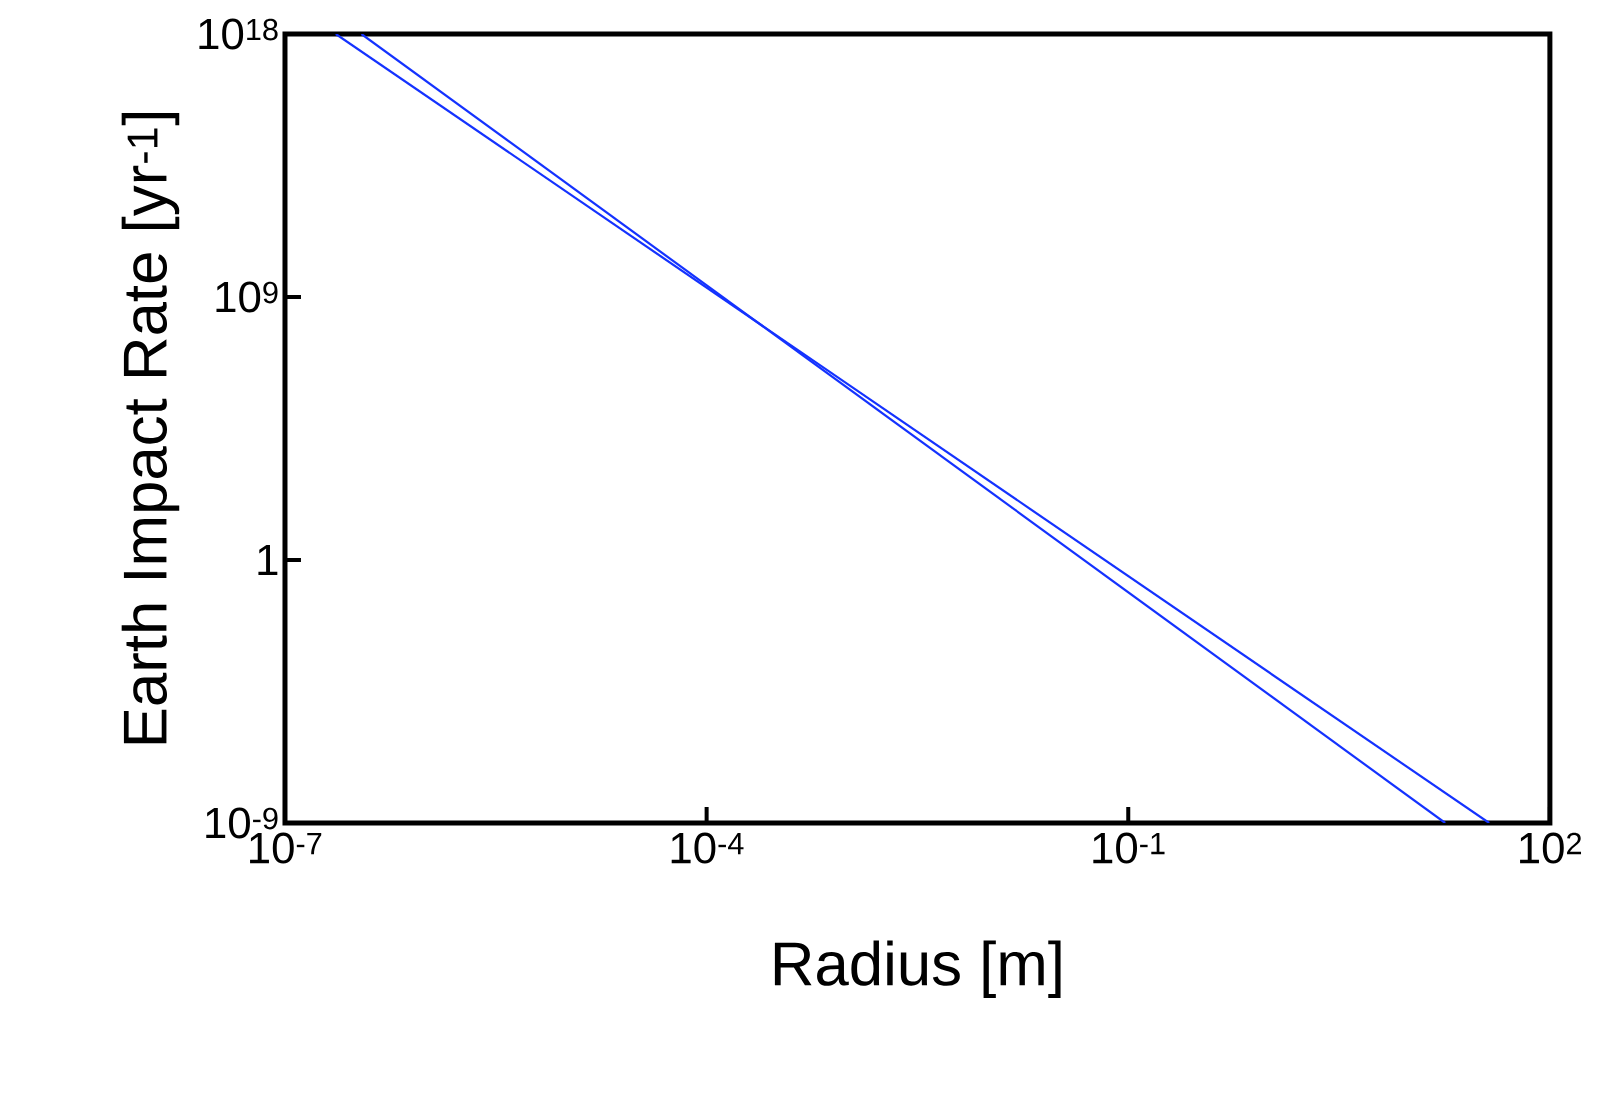 This screenshot has width=1602, height=1094. What do you see at coordinates (917, 969) in the screenshot?
I see `x-axis-title: Radius [m]` at bounding box center [917, 969].